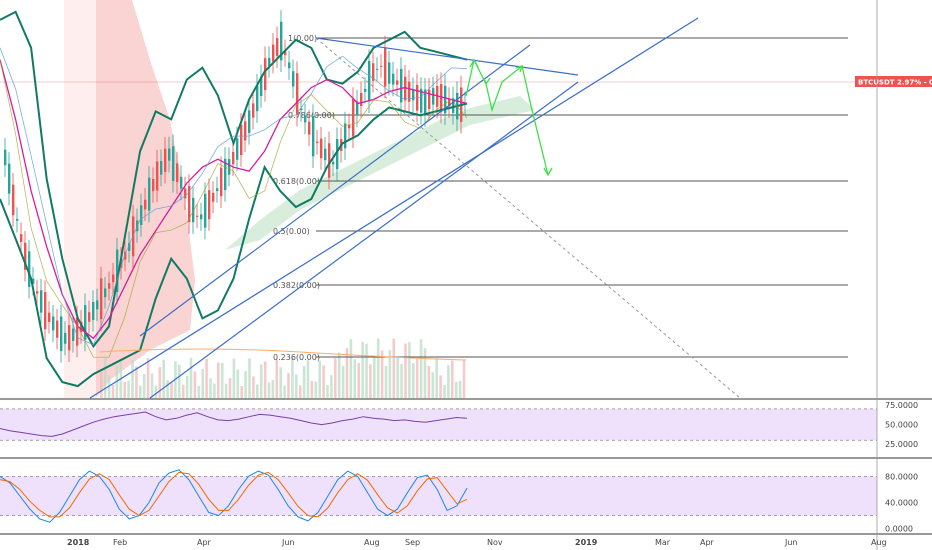 This screenshot has height=550, width=932. Describe the element at coordinates (120, 542) in the screenshot. I see `x-tick-label: Feb` at that location.